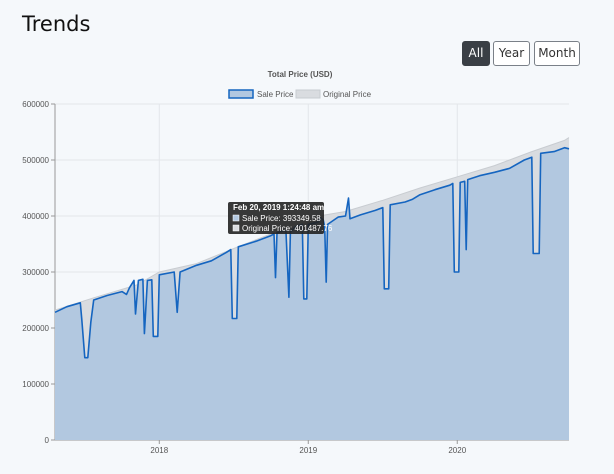 This screenshot has width=614, height=474. Describe the element at coordinates (278, 207) in the screenshot. I see `tooltip-title: Feb 20, 2019 1:24:48 am` at that location.